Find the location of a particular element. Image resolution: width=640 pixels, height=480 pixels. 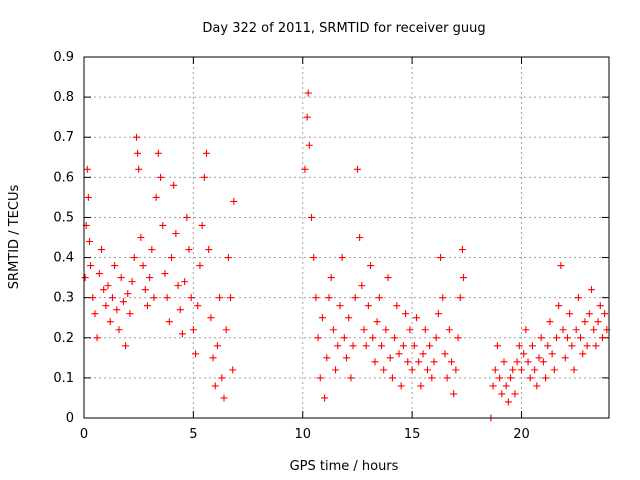

y-tick-label: 0.4 is located at coordinates (63, 258).